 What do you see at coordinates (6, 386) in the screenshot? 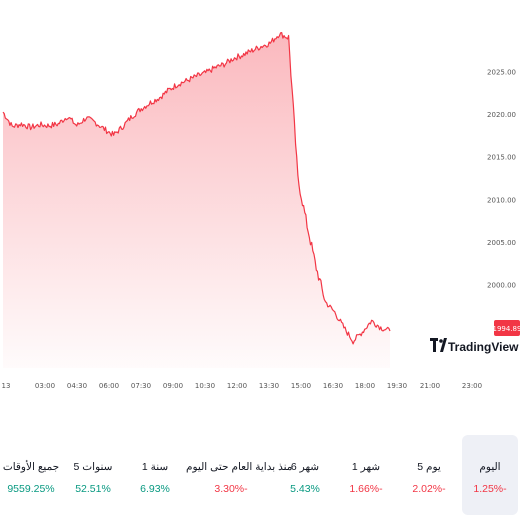
I see `x-tick-label: 13` at bounding box center [6, 386].